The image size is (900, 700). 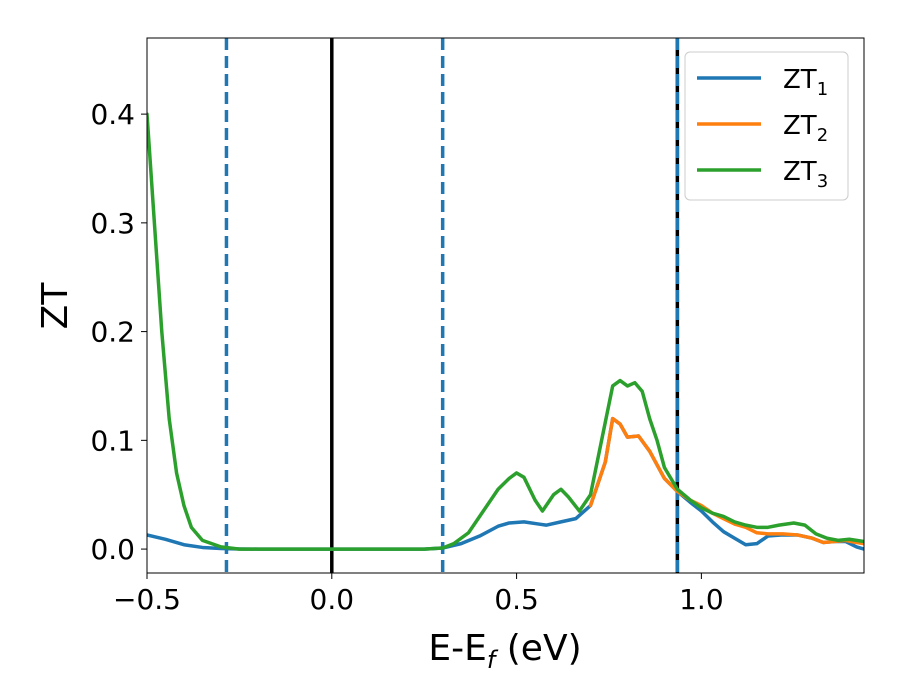 What do you see at coordinates (516, 599) in the screenshot?
I see `x-tick-label-2: 0.5` at bounding box center [516, 599].